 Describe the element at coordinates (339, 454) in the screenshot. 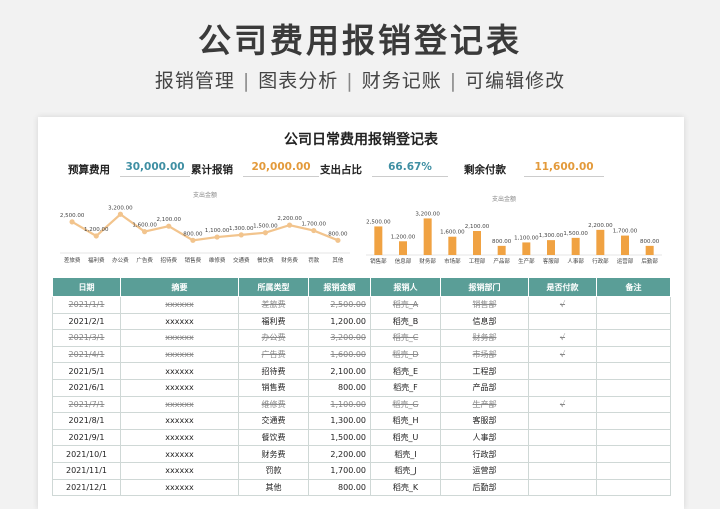

I see `cell-amount: 2,200.00` at that location.